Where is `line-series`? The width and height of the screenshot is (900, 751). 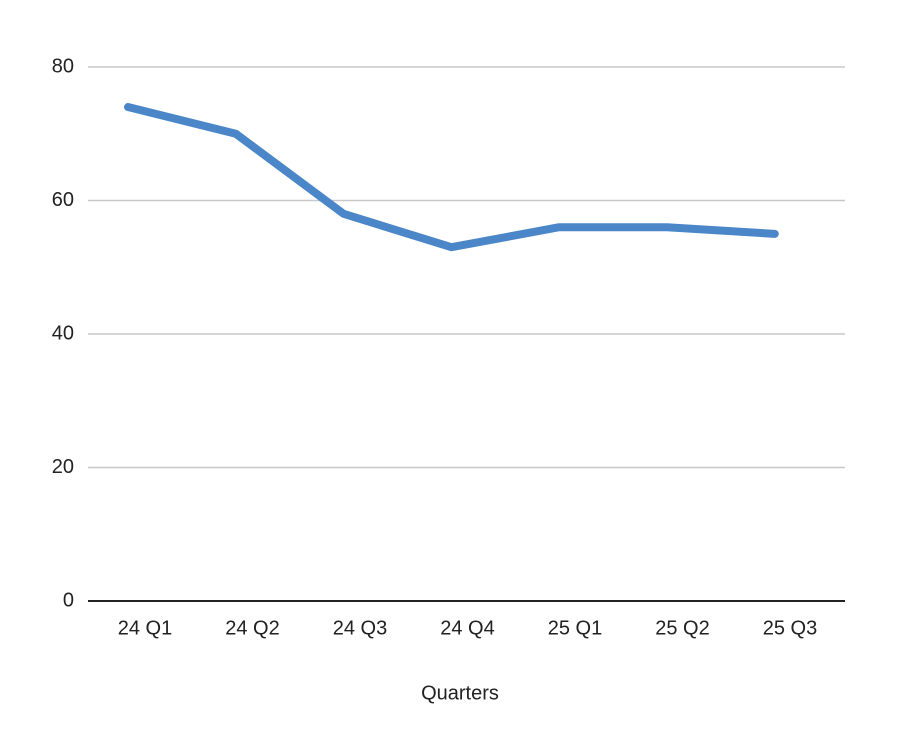 line-series is located at coordinates (451, 177).